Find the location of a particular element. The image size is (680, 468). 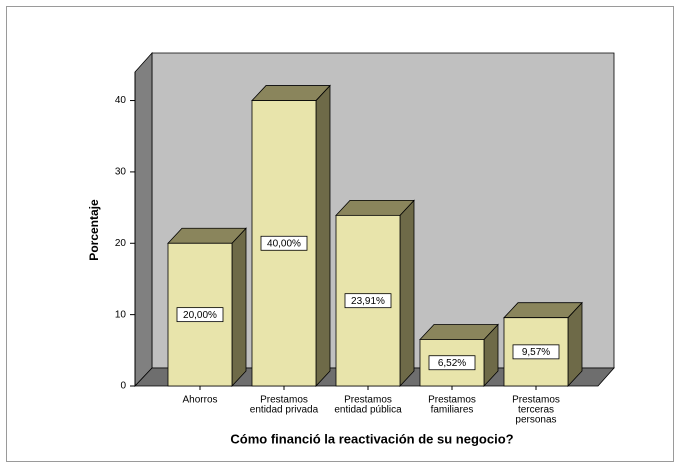

x-tick-label: Ahorros is located at coordinates (199, 400).